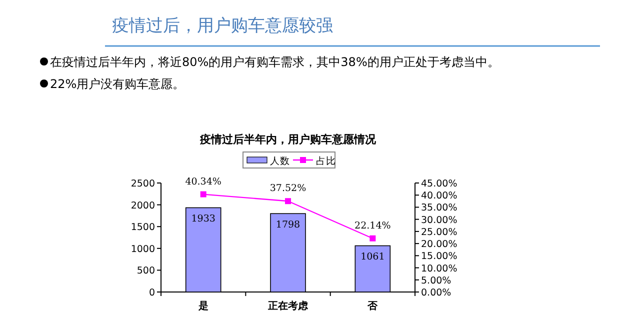 This screenshot has height=322, width=630. I want to click on x-tick-label: 是, so click(202, 306).